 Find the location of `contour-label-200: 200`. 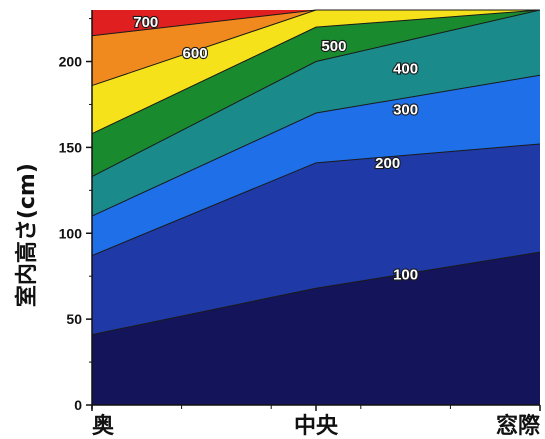

contour-label-200: 200 is located at coordinates (387, 163).